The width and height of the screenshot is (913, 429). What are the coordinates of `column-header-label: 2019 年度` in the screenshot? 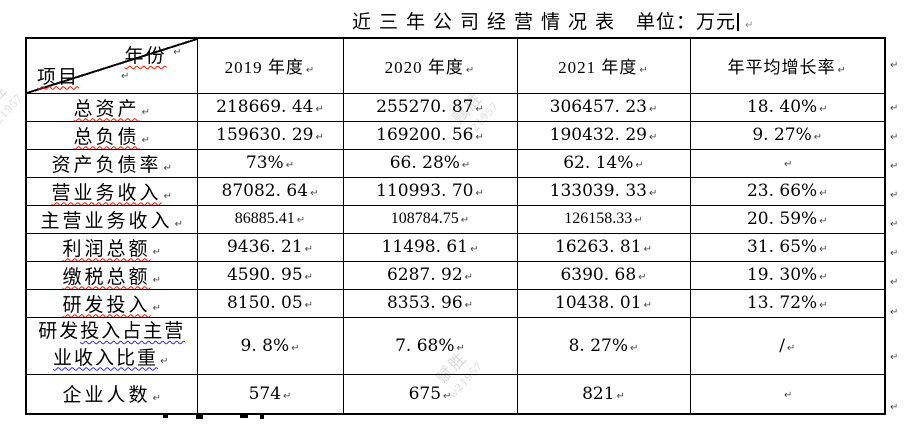 It's located at (264, 68).